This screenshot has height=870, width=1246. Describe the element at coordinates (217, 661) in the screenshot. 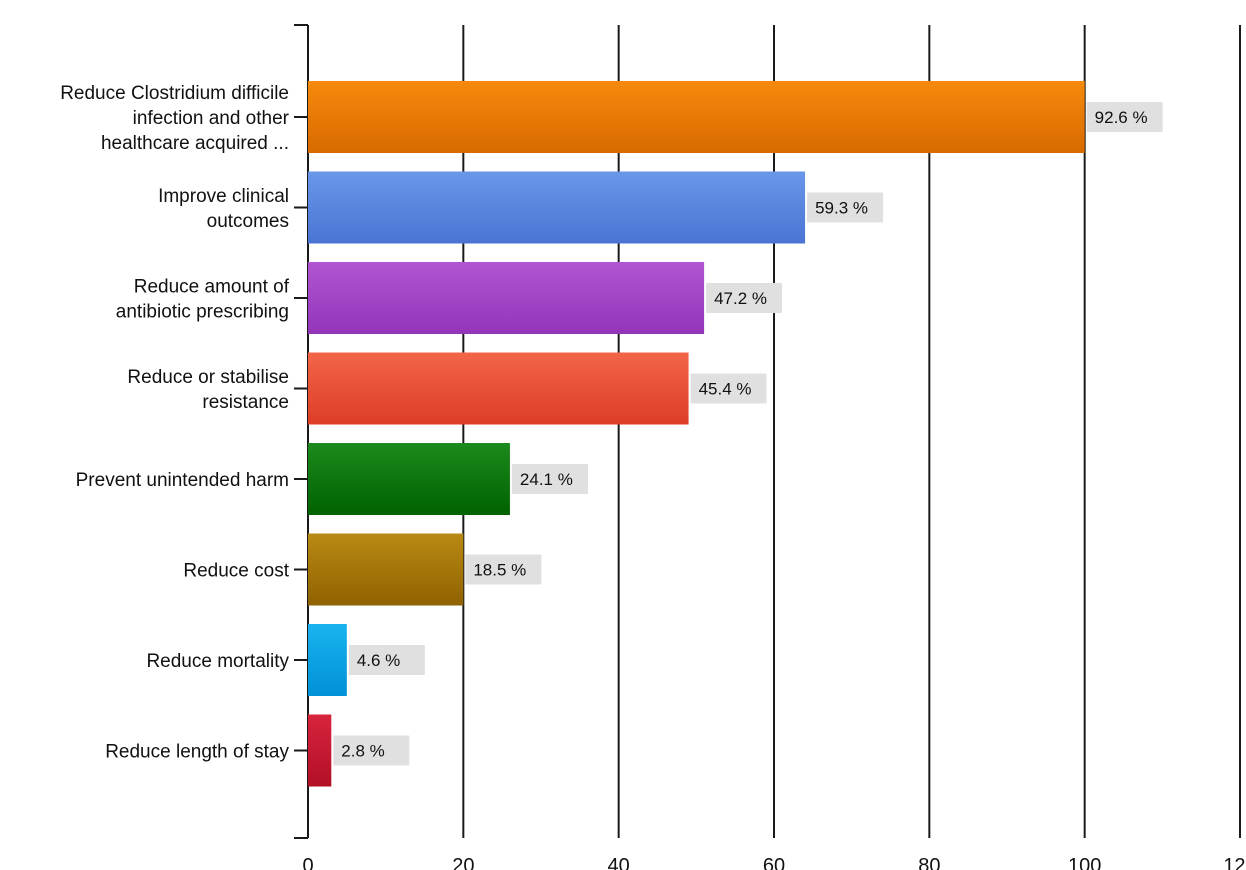

I see `category-label: Reduce mortality` at that location.